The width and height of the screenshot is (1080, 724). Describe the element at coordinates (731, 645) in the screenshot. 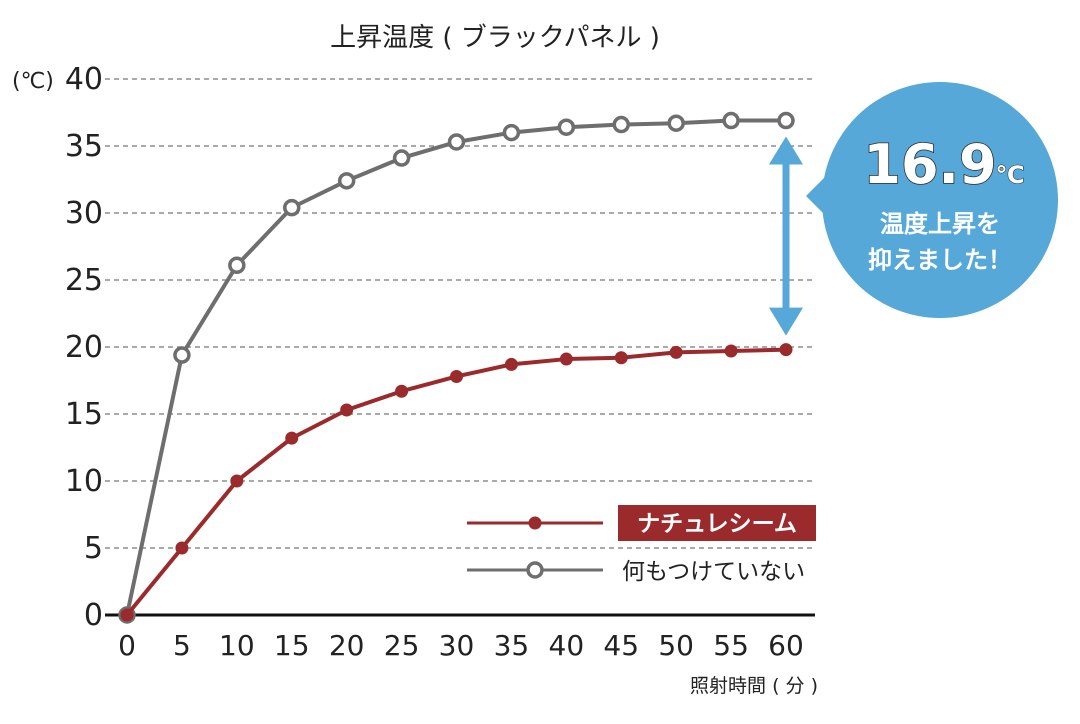

I see `x-tick-label: 55` at that location.